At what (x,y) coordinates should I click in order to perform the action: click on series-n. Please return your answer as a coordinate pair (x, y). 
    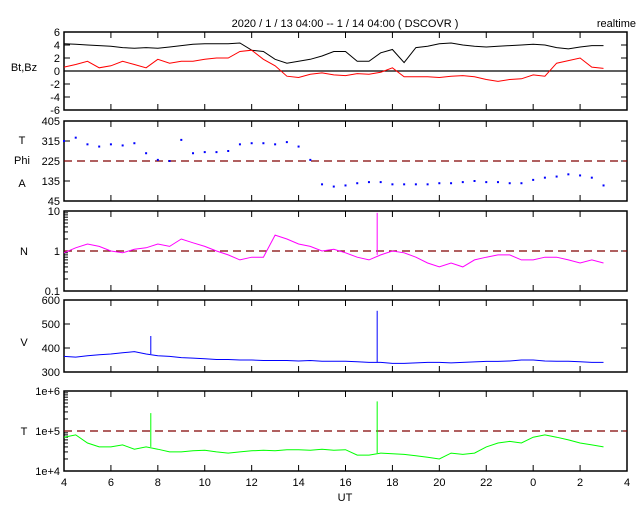
    Looking at the image, I should click on (333, 251).